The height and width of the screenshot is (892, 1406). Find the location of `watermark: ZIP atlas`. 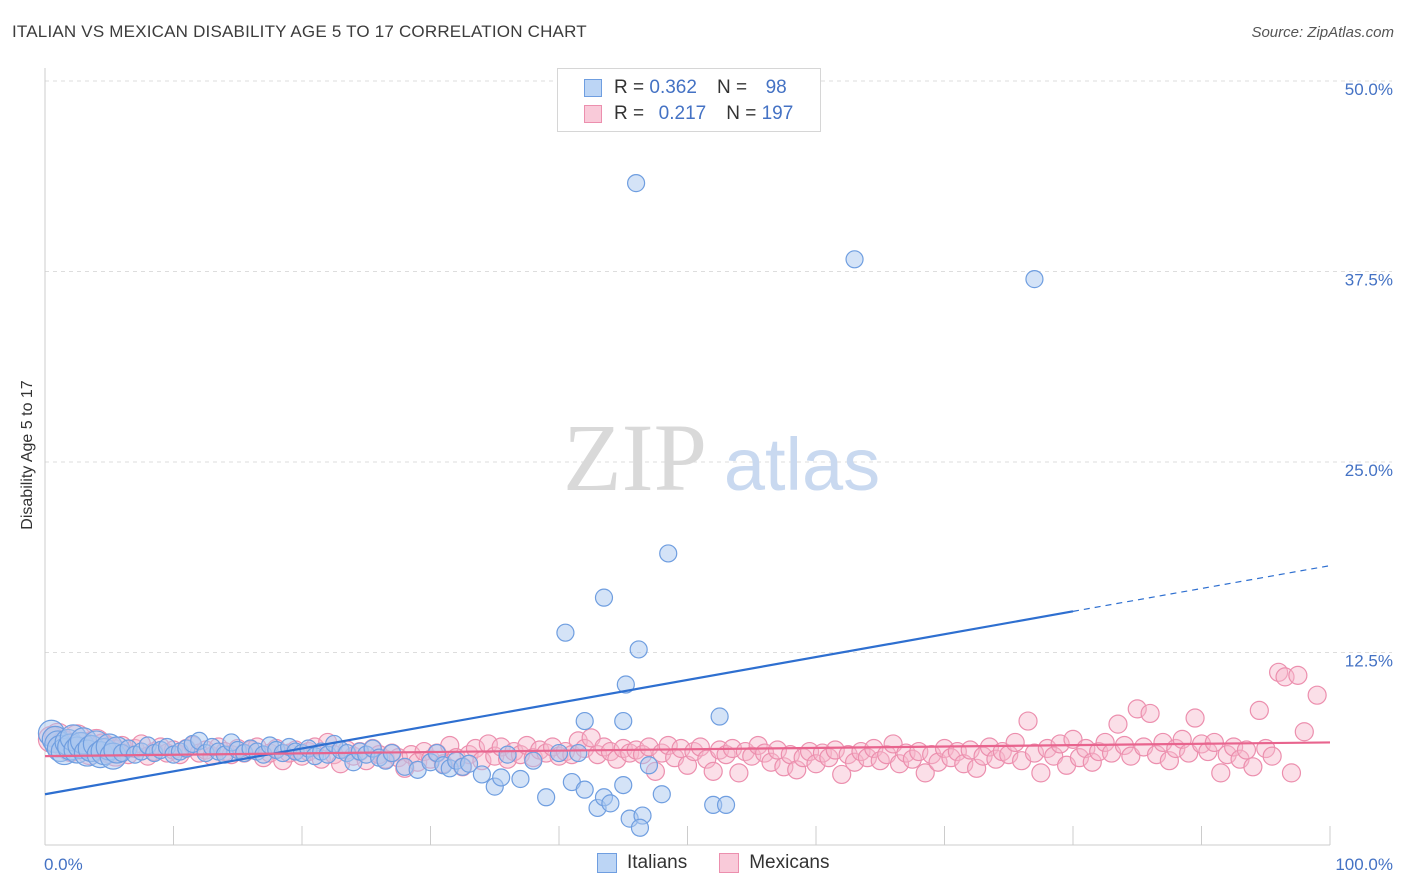

watermark: ZIP atlas is located at coordinates (721, 457).